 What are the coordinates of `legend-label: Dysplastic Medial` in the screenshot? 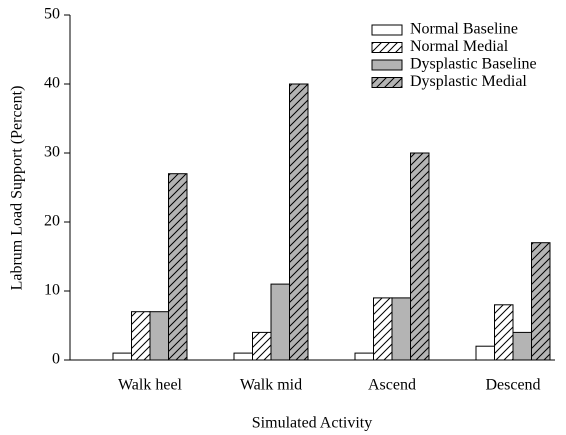 It's located at (468, 81).